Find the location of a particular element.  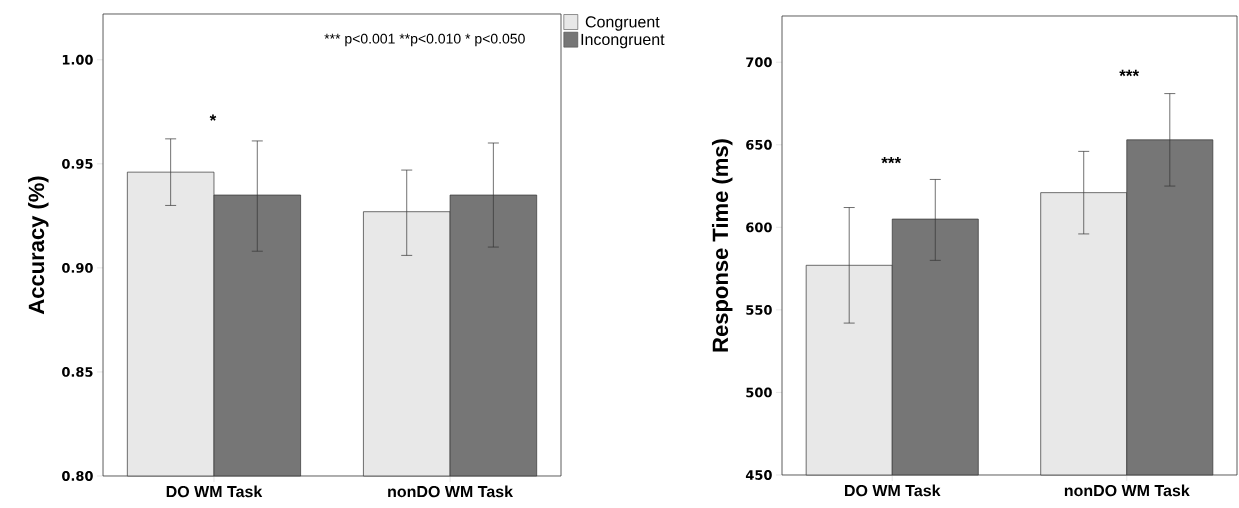

legend-label: Incongruent is located at coordinates (623, 41).